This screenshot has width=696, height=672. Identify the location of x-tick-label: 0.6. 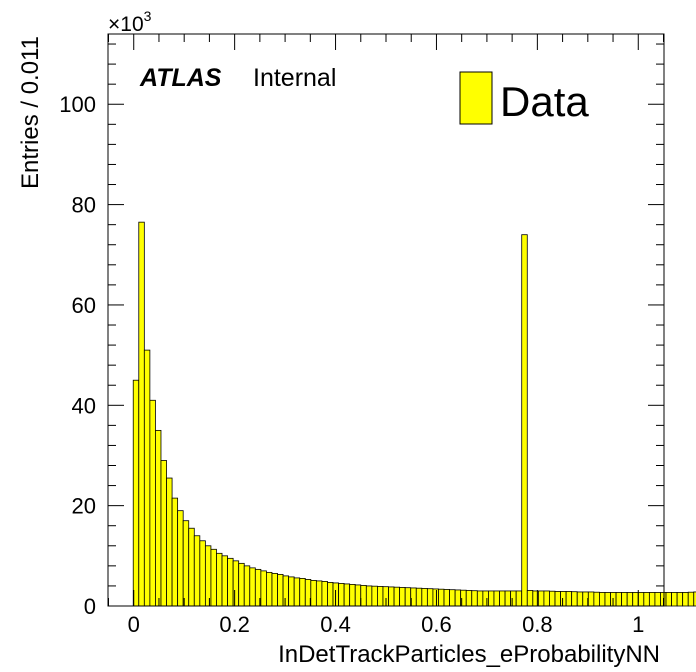
(436, 624).